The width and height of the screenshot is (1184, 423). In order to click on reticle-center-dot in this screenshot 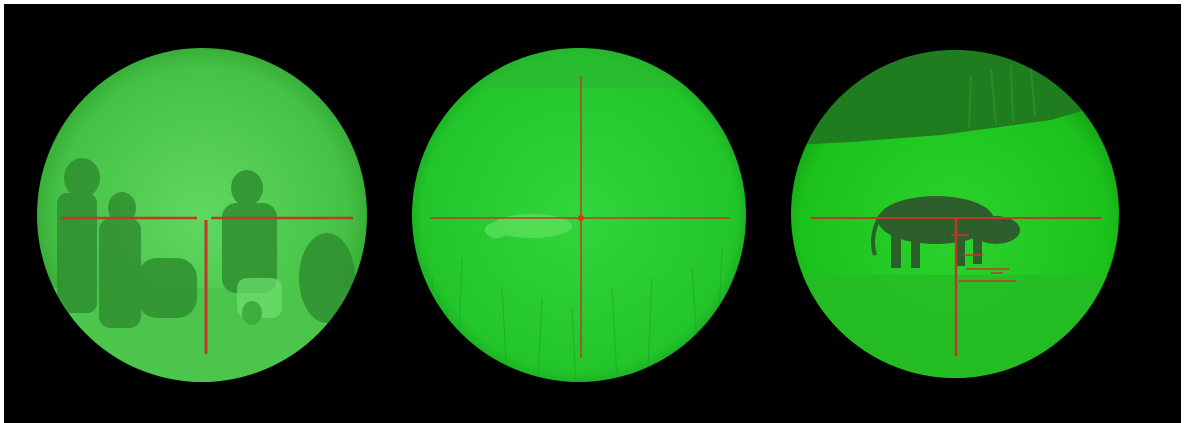, I will do `click(581, 218)`.